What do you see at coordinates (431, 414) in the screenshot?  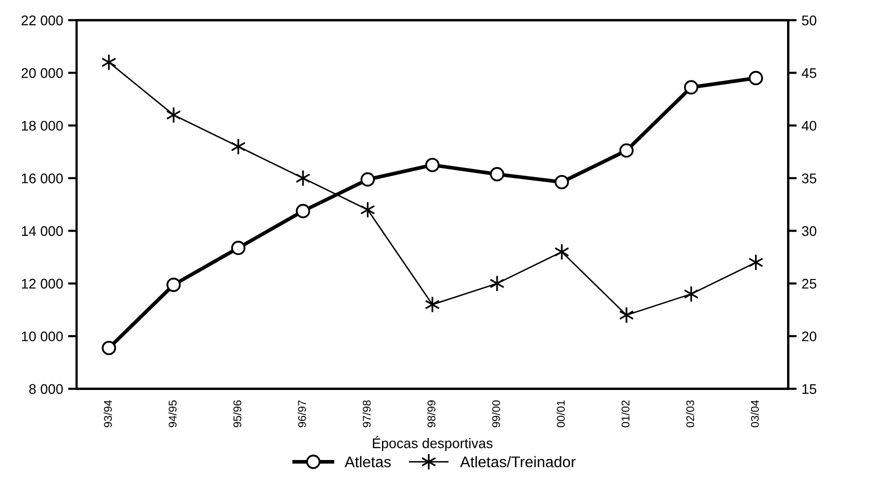 I see `x-tick-label: 98/99` at bounding box center [431, 414].